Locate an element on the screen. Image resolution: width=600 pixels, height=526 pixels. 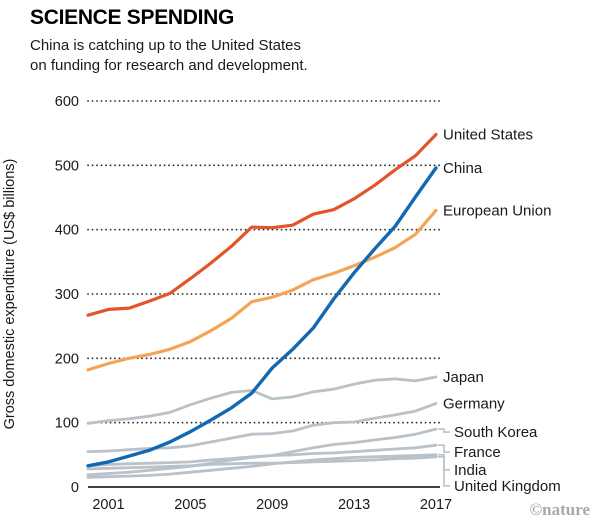
series-line-germany is located at coordinates (262, 427).